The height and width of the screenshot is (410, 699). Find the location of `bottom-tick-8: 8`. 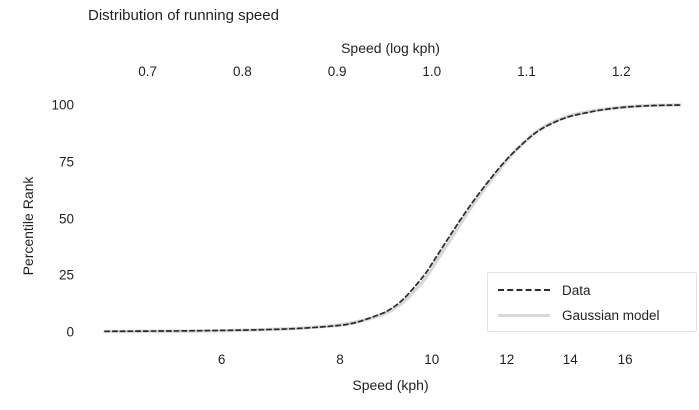

bottom-tick-8: 8 is located at coordinates (340, 359).